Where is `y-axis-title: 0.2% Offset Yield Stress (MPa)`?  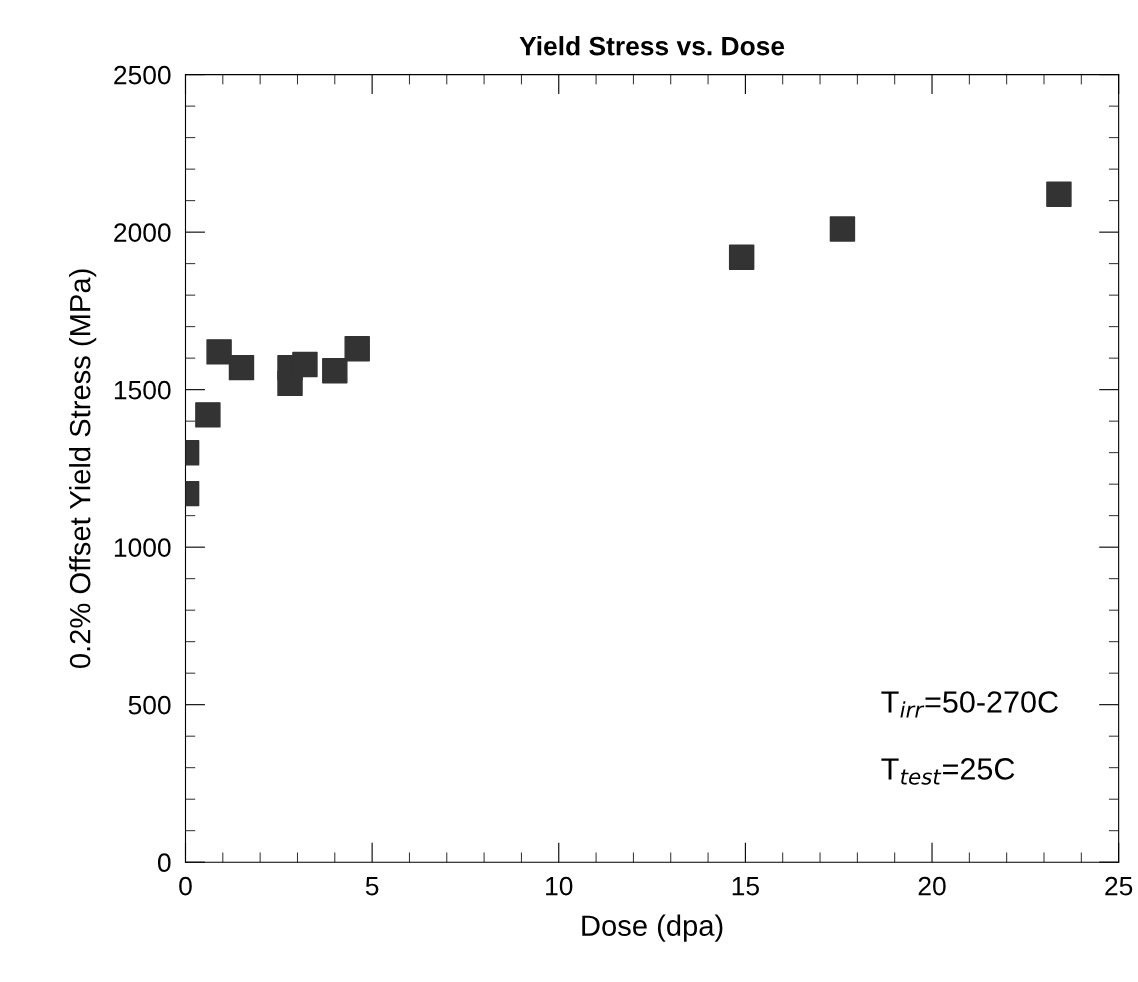 y-axis-title: 0.2% Offset Yield Stress (MPa) is located at coordinates (83, 469).